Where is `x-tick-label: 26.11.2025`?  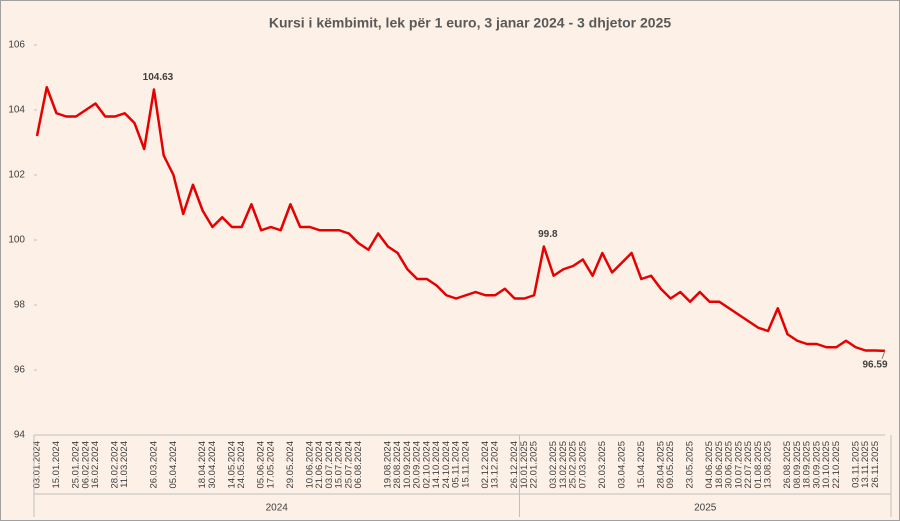
x-tick-label: 26.11.2025 is located at coordinates (875, 464).